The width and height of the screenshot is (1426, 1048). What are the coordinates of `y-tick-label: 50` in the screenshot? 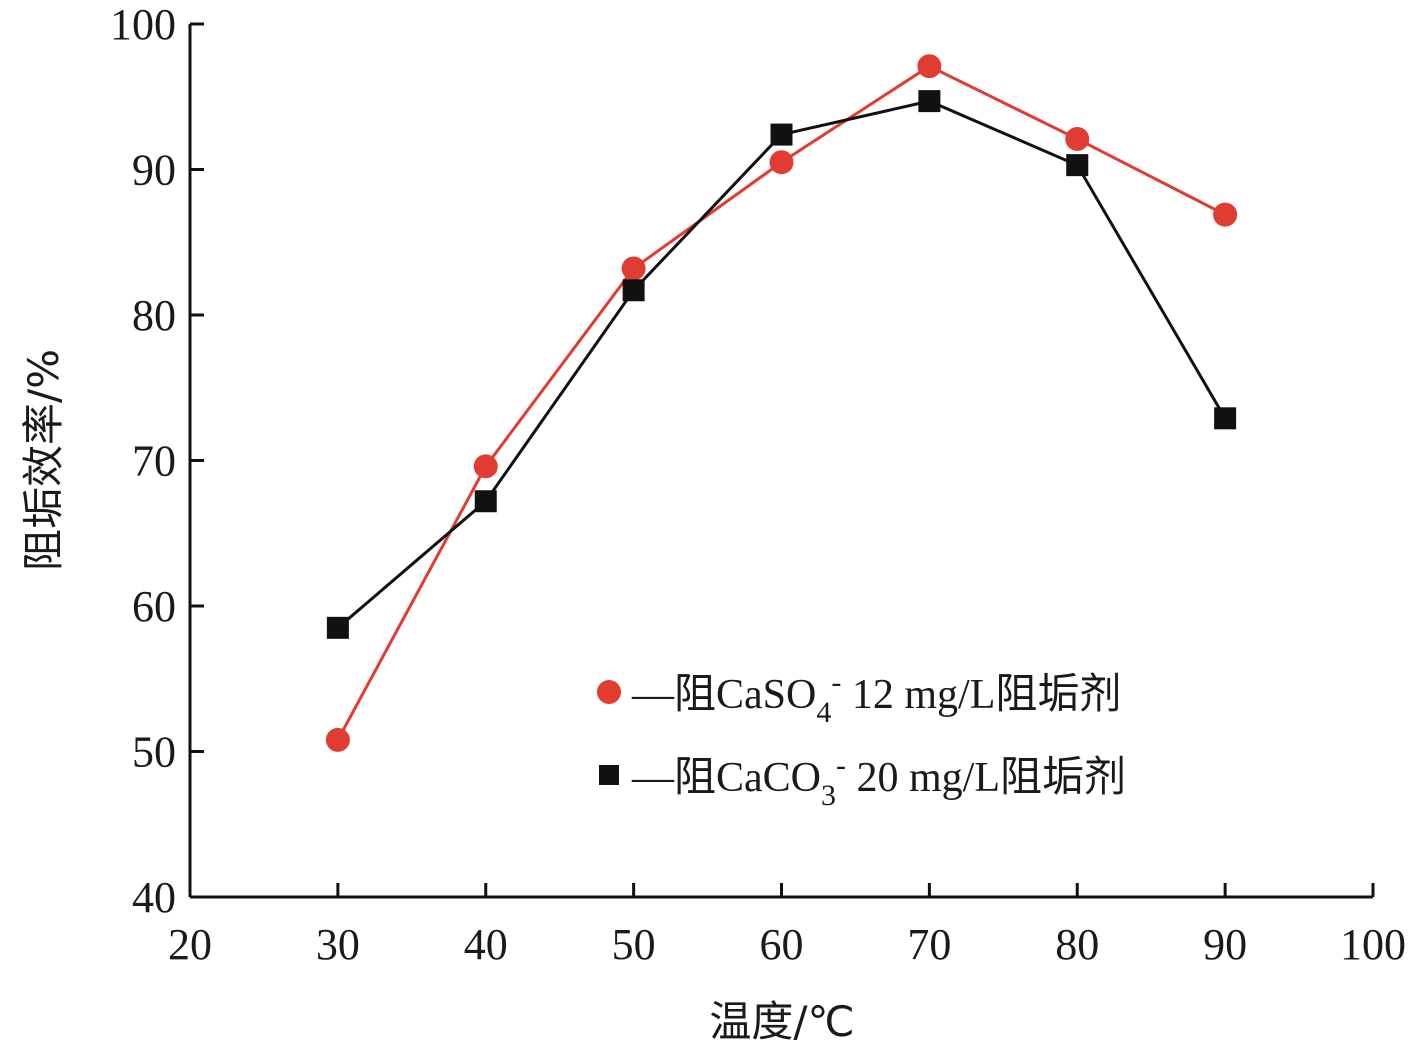 It's located at (154, 752).